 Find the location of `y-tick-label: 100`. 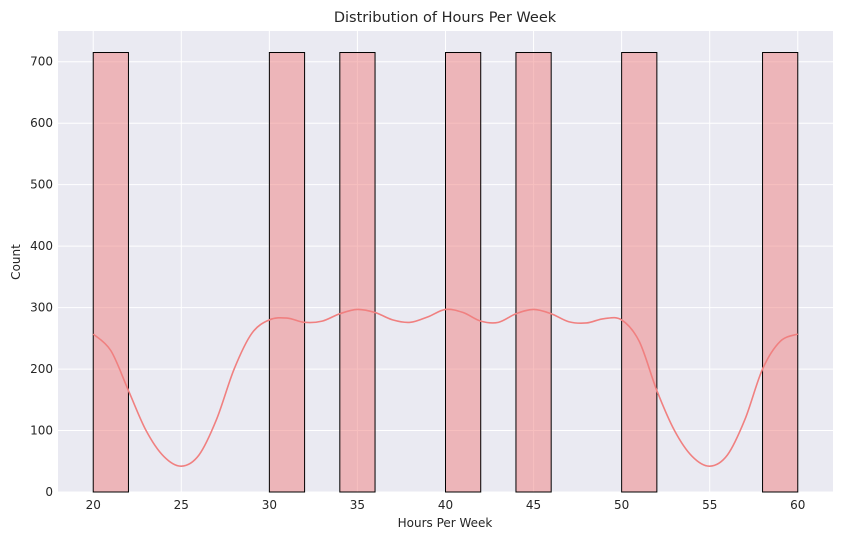

y-tick-label: 100 is located at coordinates (41, 431).